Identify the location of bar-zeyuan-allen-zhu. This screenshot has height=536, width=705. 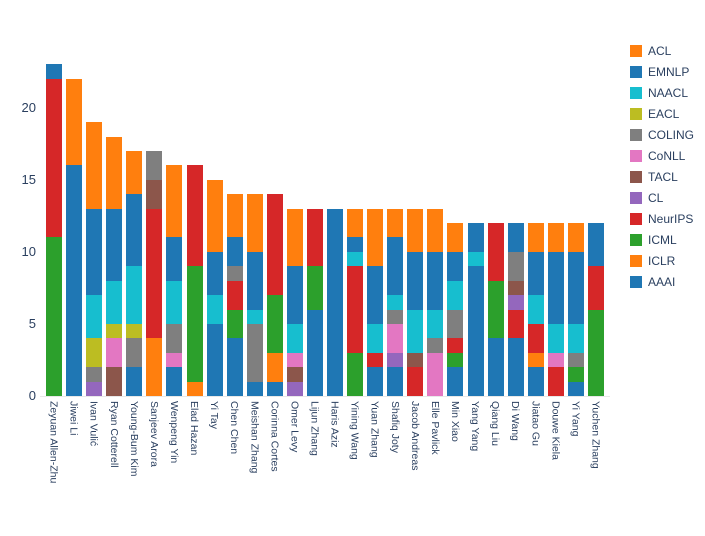
(54, 230).